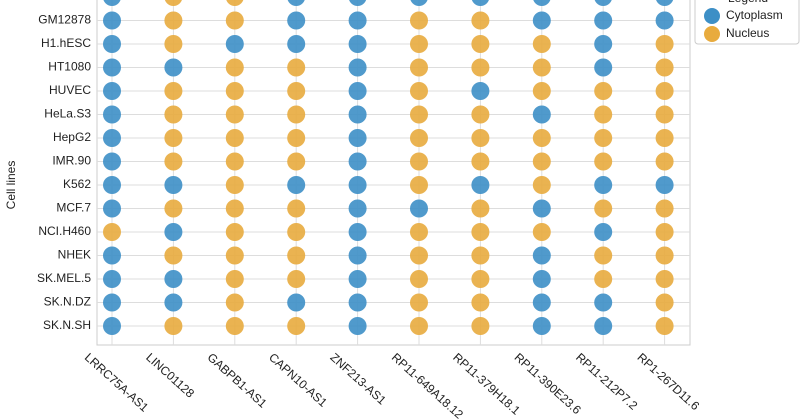 The height and width of the screenshot is (419, 800). What do you see at coordinates (71, 161) in the screenshot?
I see `y-tick-label: IMR.90` at bounding box center [71, 161].